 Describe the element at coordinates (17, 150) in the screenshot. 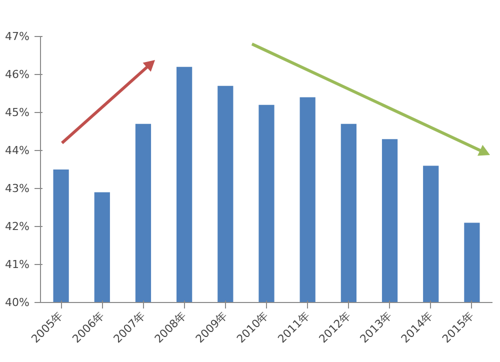

I see `y-tick-label: 44%` at that location.